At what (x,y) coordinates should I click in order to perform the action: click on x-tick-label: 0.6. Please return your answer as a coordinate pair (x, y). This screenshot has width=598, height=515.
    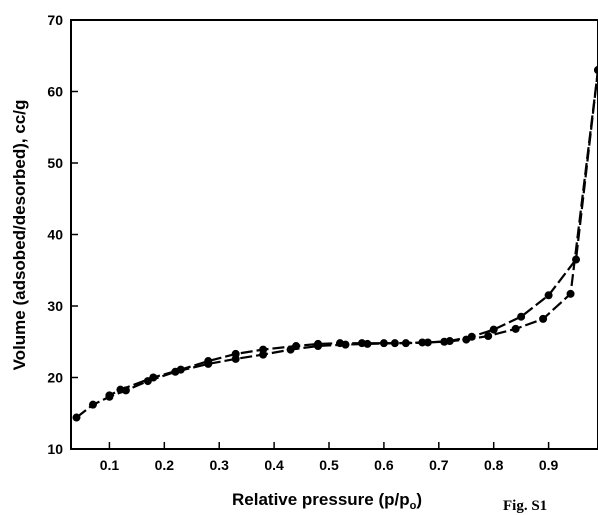
    Looking at the image, I should click on (384, 465).